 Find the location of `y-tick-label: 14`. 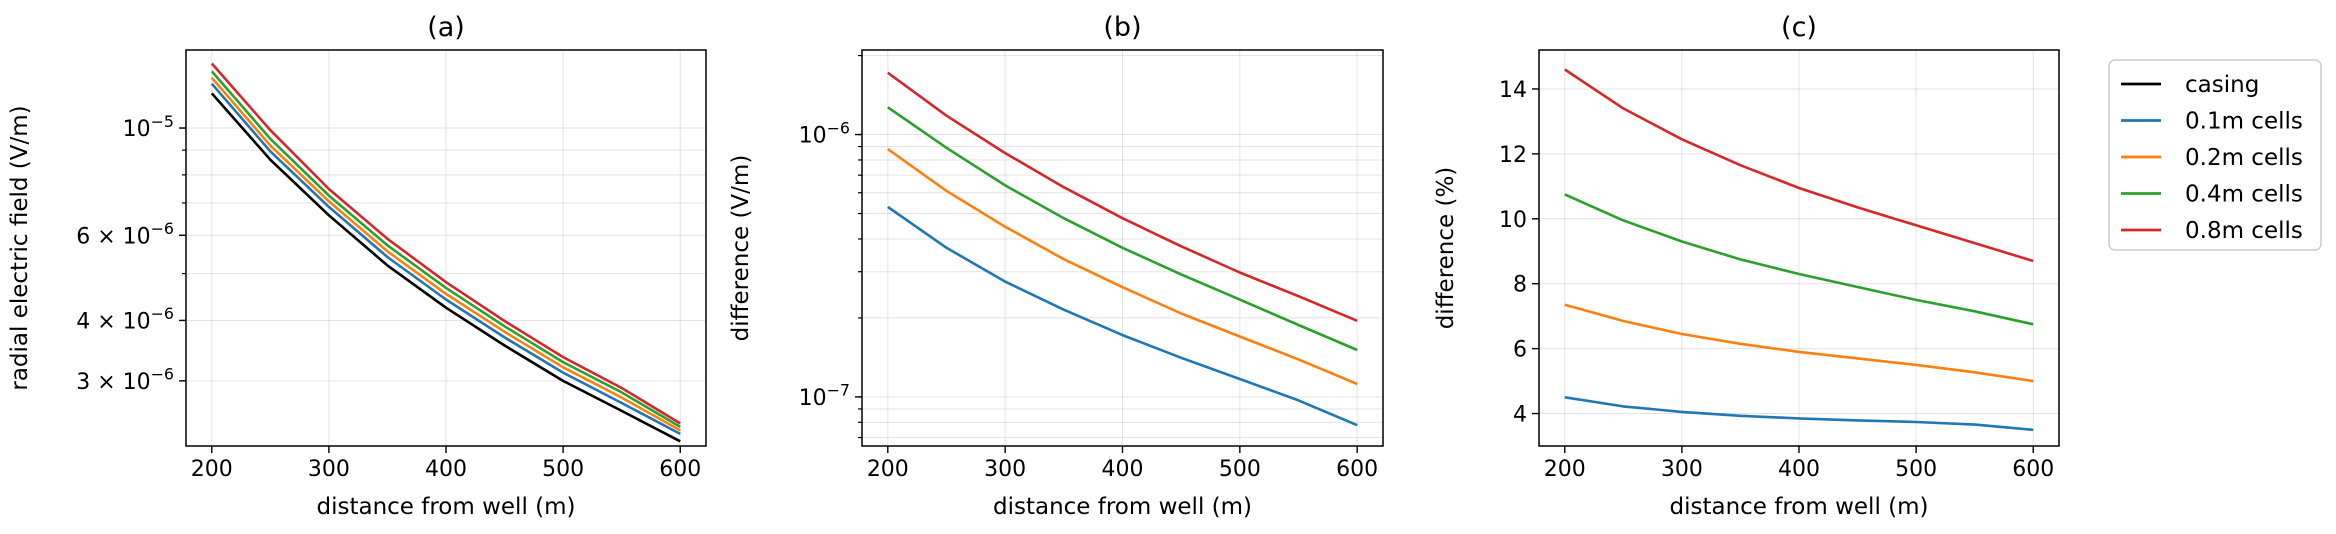

y-tick-label: 14 is located at coordinates (1513, 90).